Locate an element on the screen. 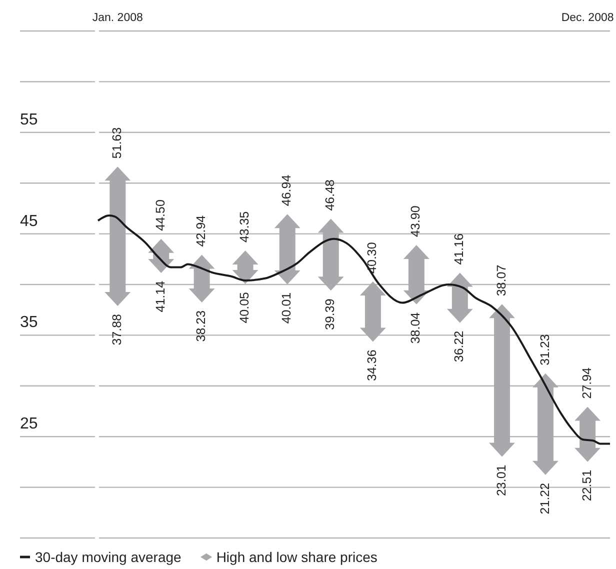 The height and width of the screenshot is (569, 616). legend-label: 30-day moving average is located at coordinates (108, 557).